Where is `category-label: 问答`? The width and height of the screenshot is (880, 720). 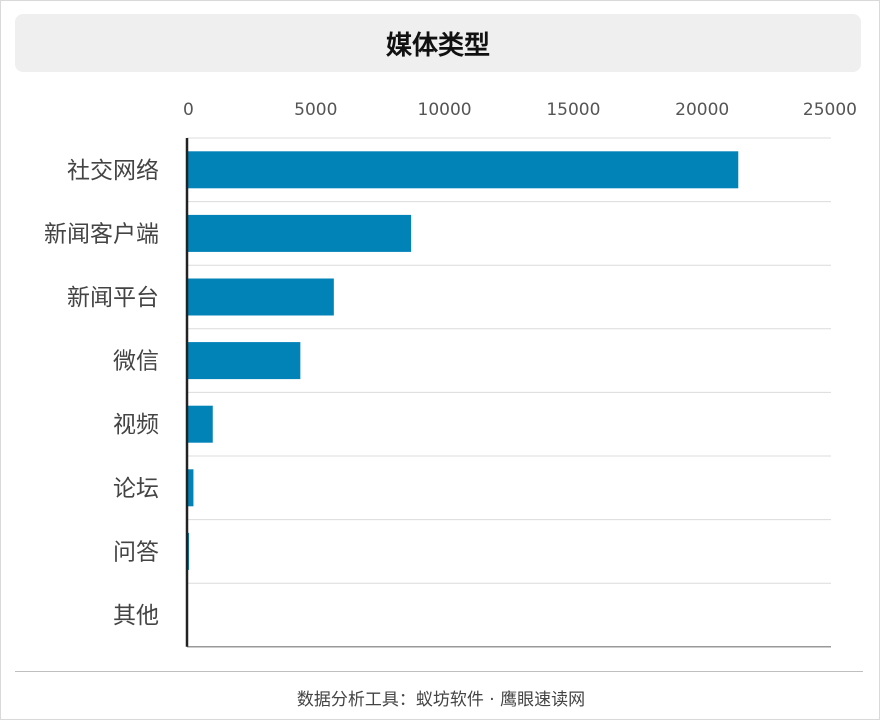 category-label: 问答 is located at coordinates (136, 552).